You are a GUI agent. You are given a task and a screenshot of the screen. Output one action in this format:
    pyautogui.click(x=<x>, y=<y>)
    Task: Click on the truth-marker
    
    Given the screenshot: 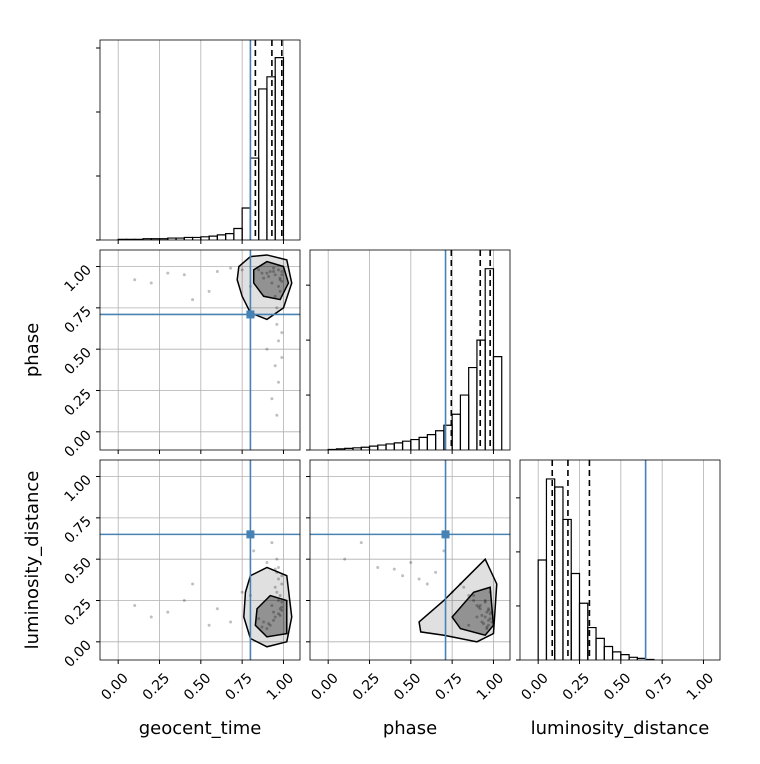 What is the action you would take?
    pyautogui.click(x=250, y=314)
    